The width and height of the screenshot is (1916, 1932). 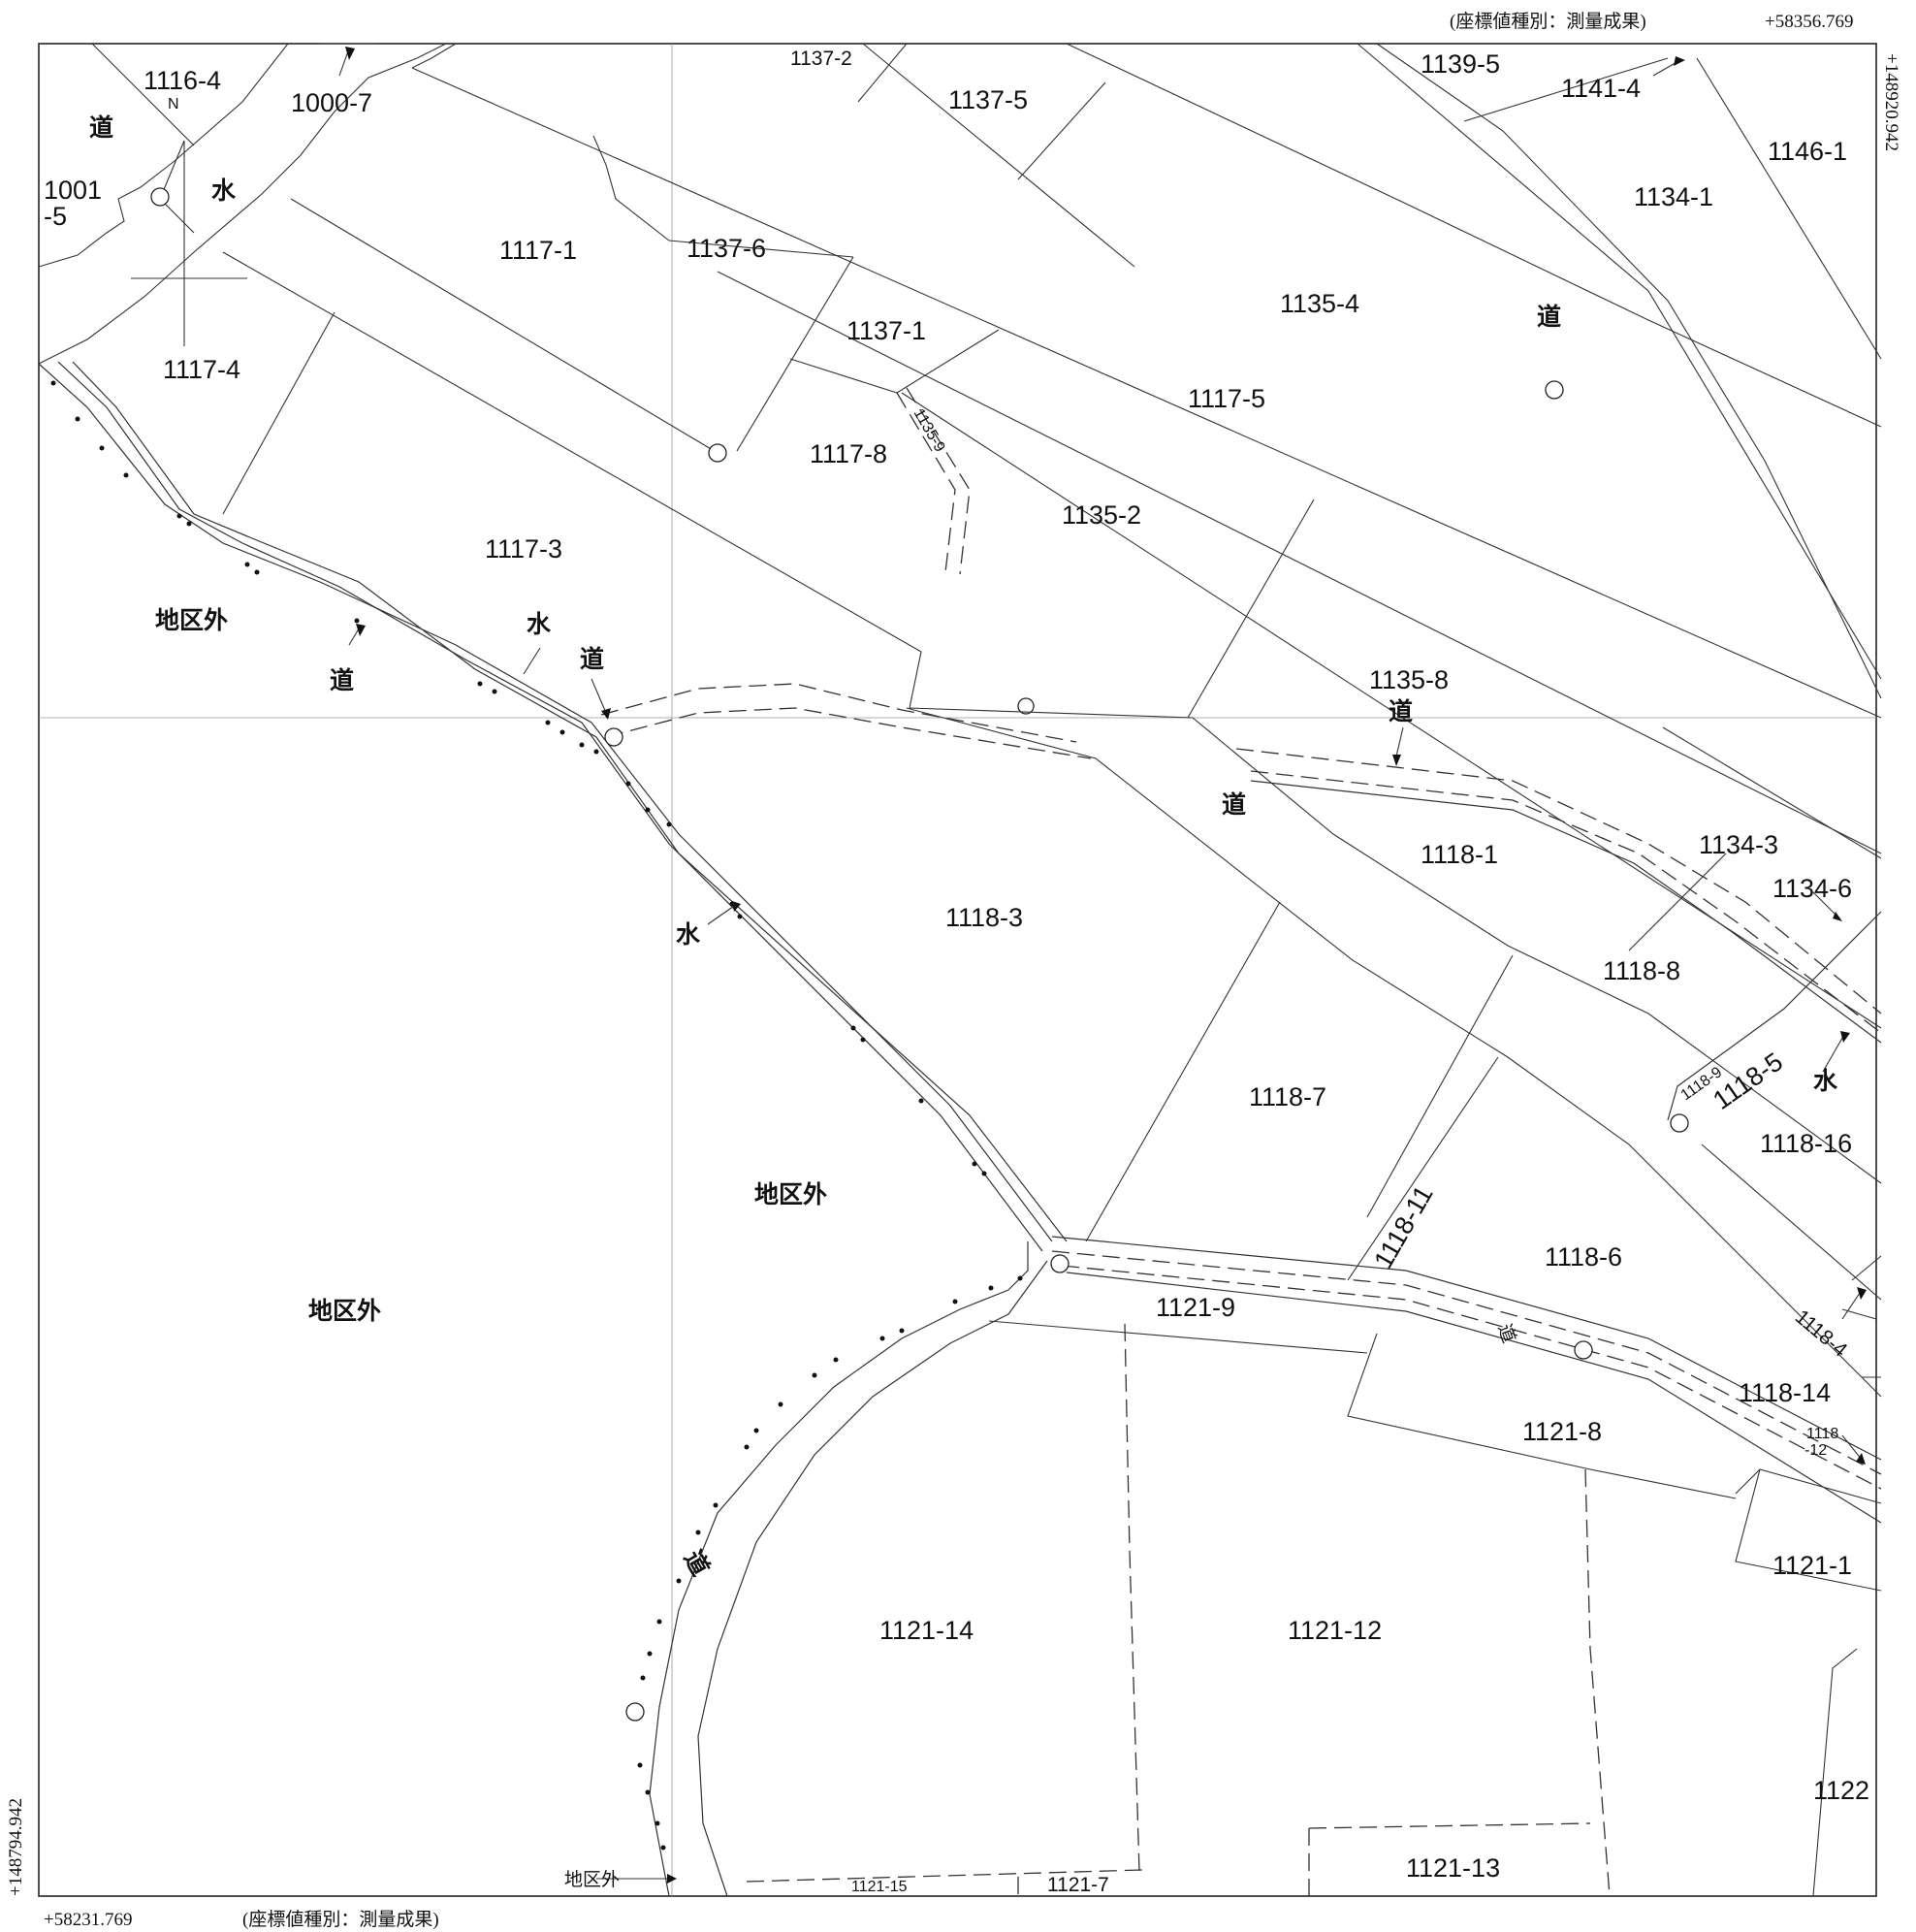 What do you see at coordinates (821, 59) in the screenshot?
I see `parcel-label: 1137-2` at bounding box center [821, 59].